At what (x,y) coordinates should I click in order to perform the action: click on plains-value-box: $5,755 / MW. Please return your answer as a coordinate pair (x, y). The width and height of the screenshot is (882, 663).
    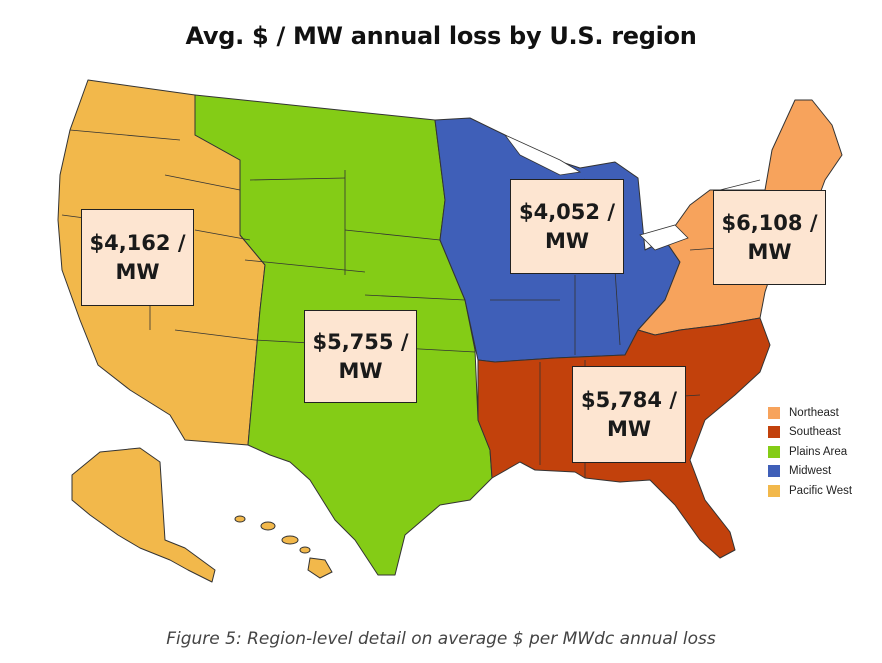
    Looking at the image, I should click on (360, 356).